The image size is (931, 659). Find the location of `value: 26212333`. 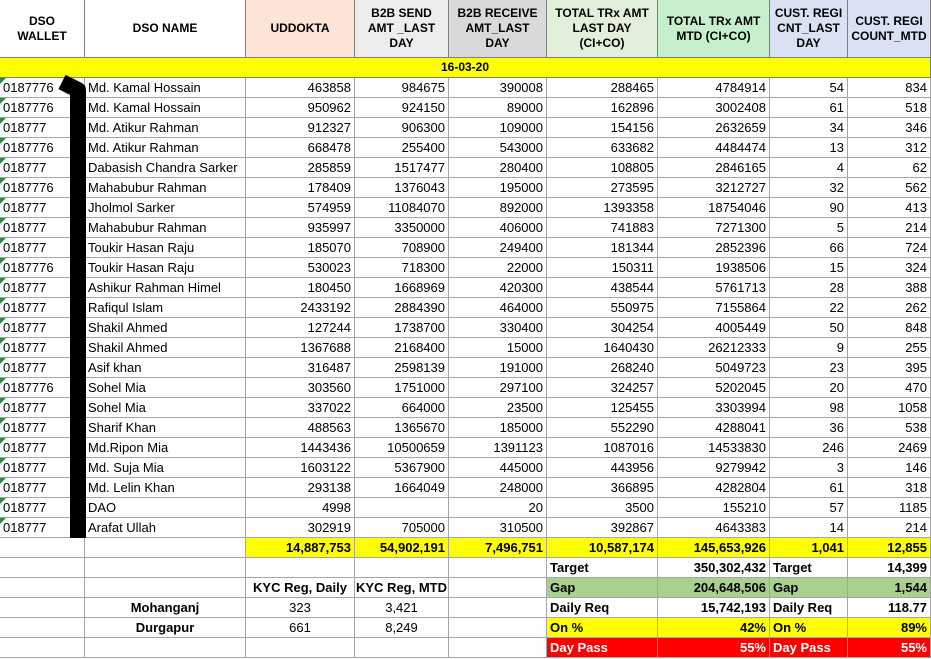

value: 26212333 is located at coordinates (714, 348).